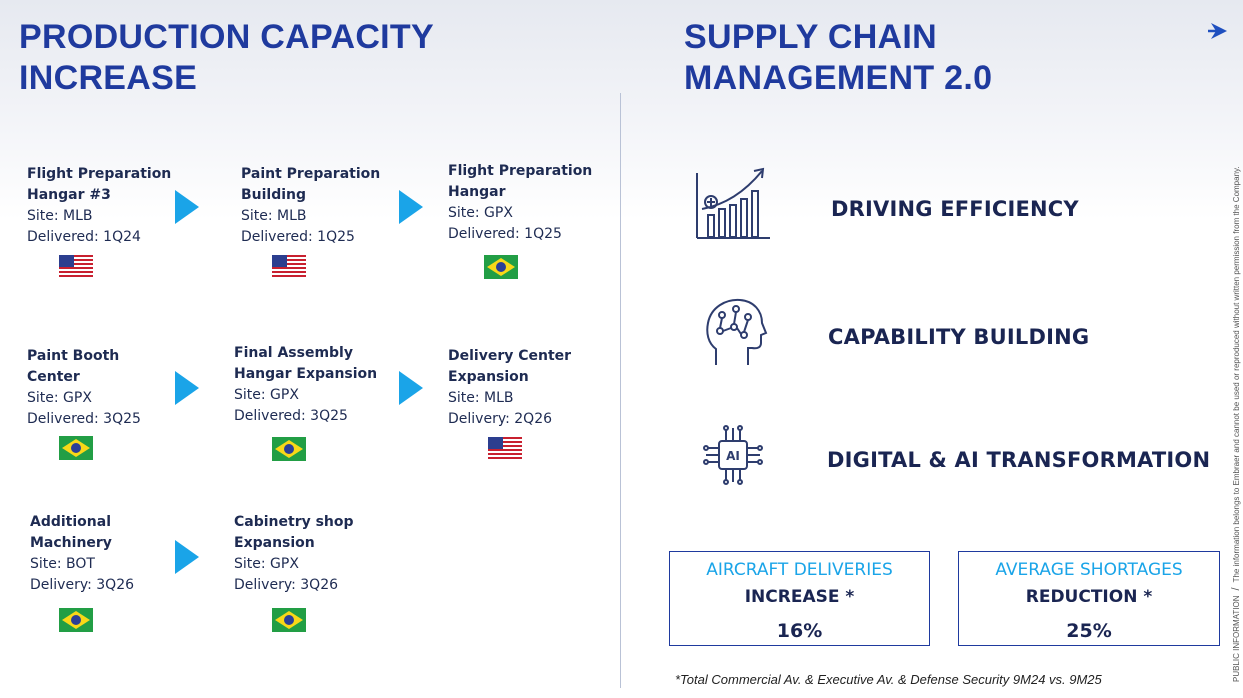 This screenshot has height=698, width=1243. Describe the element at coordinates (1019, 460) in the screenshot. I see `feature-label: DIGITAL & AI TRANSFORMATION` at that location.